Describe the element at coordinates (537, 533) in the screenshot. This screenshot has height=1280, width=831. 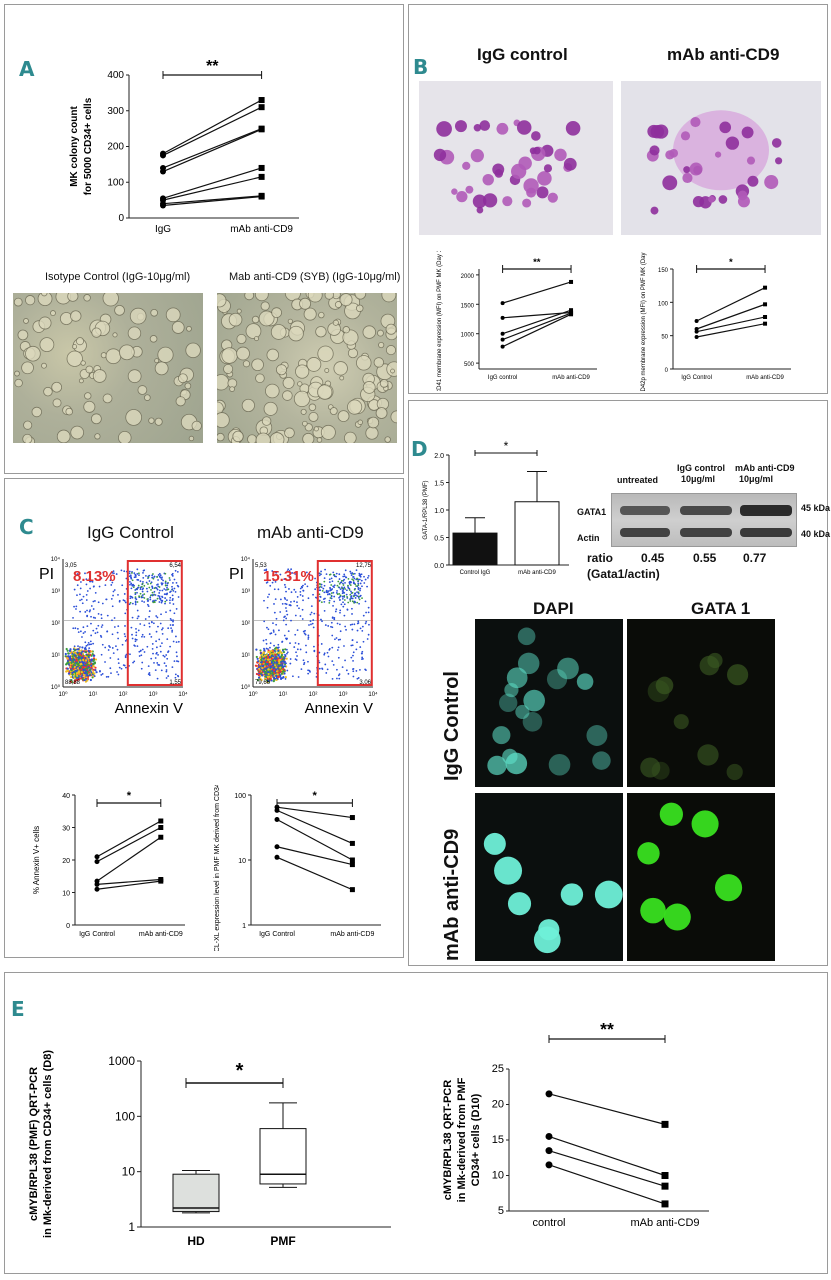
I see `bar` at that location.